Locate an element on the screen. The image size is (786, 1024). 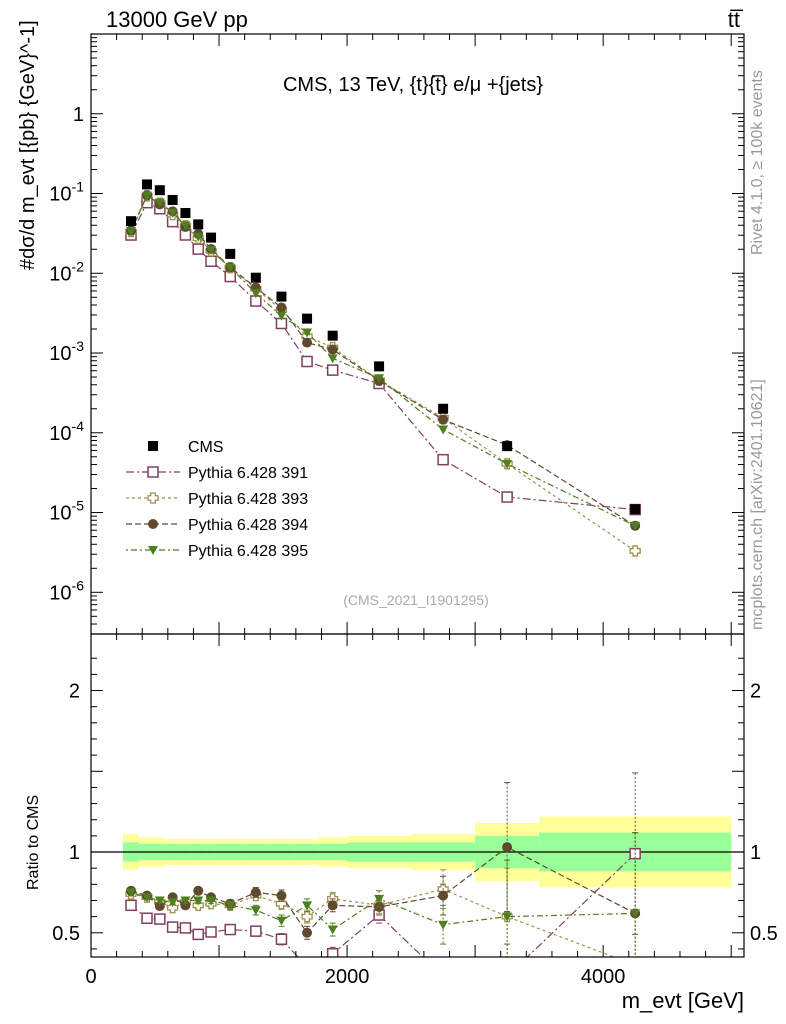
ratio-y-tick-label: 2 is located at coordinates (74, 692).